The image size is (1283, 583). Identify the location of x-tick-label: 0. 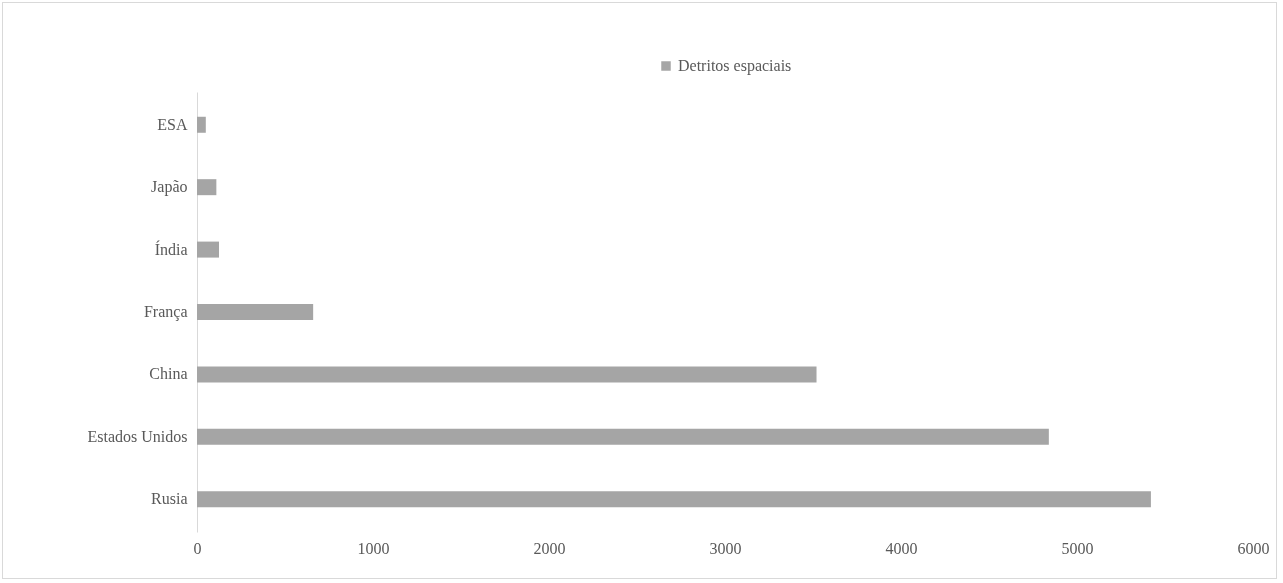
(197, 548).